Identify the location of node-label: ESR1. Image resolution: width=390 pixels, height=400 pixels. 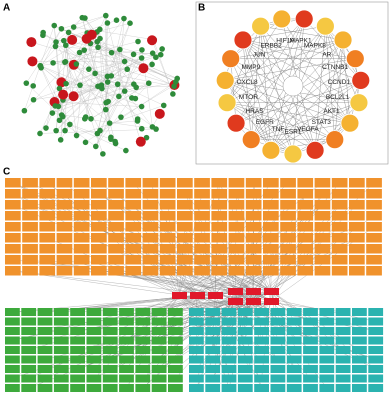
(293, 132).